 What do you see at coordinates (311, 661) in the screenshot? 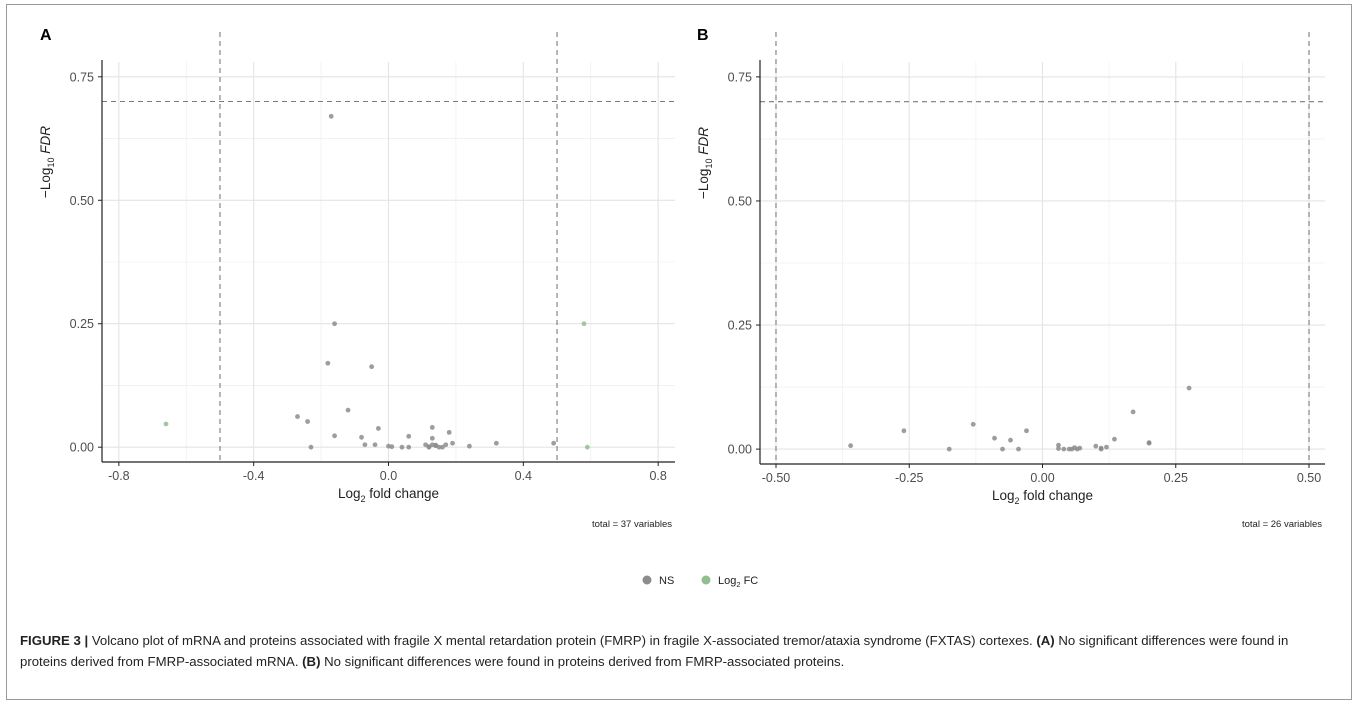
I see `caption-b-label: (B)` at bounding box center [311, 661].